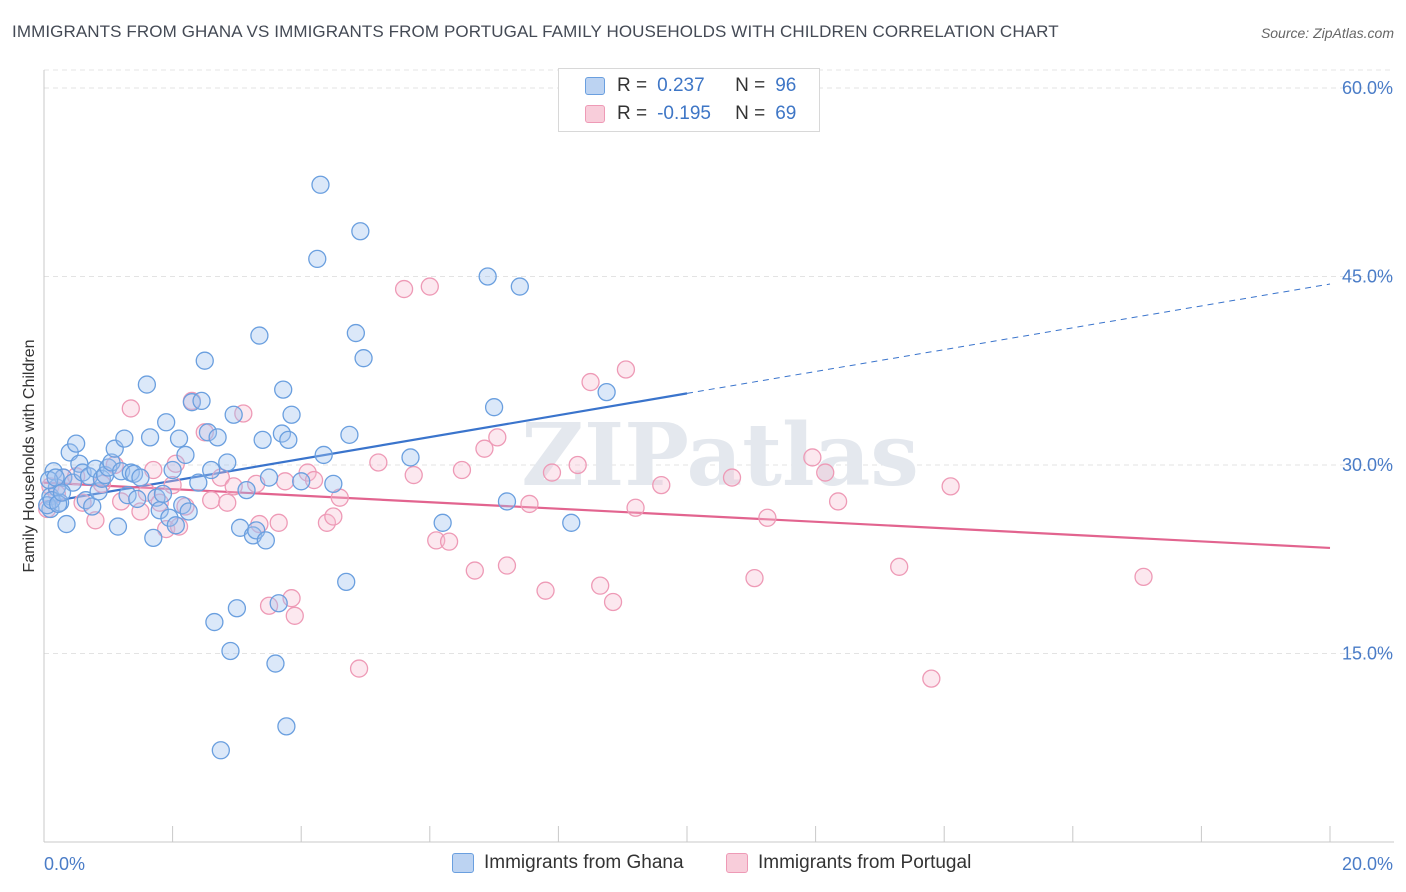 The height and width of the screenshot is (892, 1406). Describe the element at coordinates (1367, 864) in the screenshot. I see `x-tick-label: 20.0%` at that location.